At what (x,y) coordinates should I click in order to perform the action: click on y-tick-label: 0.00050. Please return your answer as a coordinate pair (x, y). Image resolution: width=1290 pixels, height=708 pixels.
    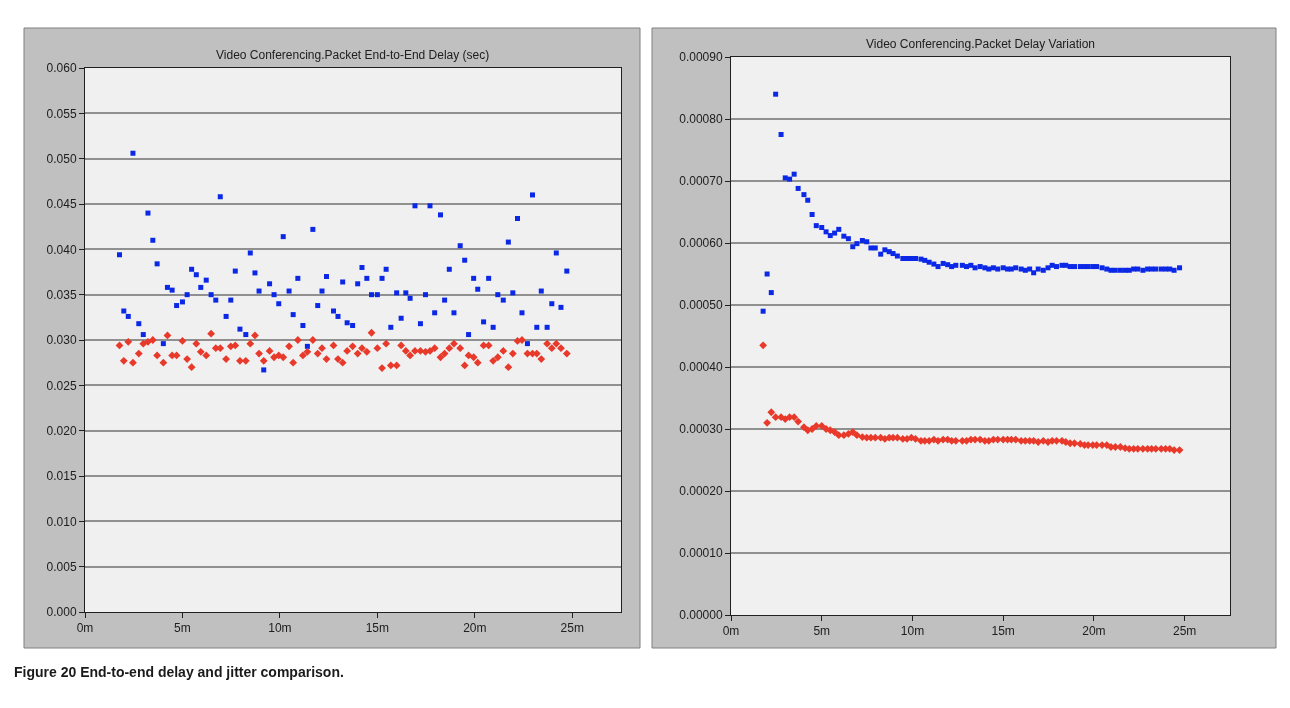
    Looking at the image, I should click on (701, 305).